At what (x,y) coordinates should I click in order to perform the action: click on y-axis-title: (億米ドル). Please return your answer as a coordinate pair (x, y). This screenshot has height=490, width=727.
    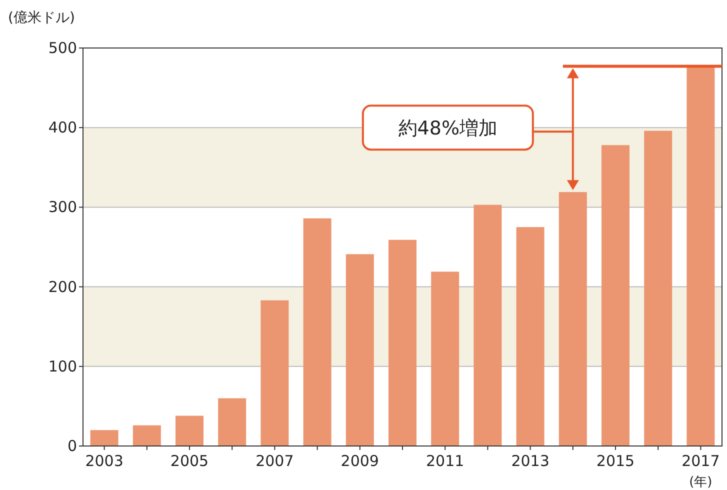
    Looking at the image, I should click on (41, 18).